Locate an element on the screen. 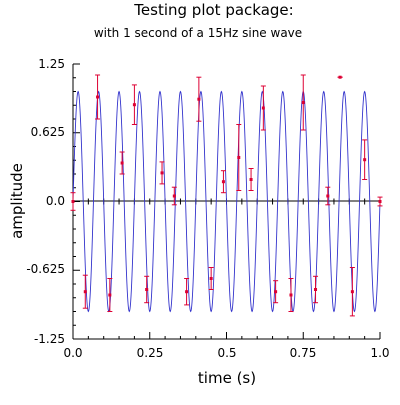 This screenshot has width=400, height=405. y-tick-label: 0.625 is located at coordinates (48, 132).